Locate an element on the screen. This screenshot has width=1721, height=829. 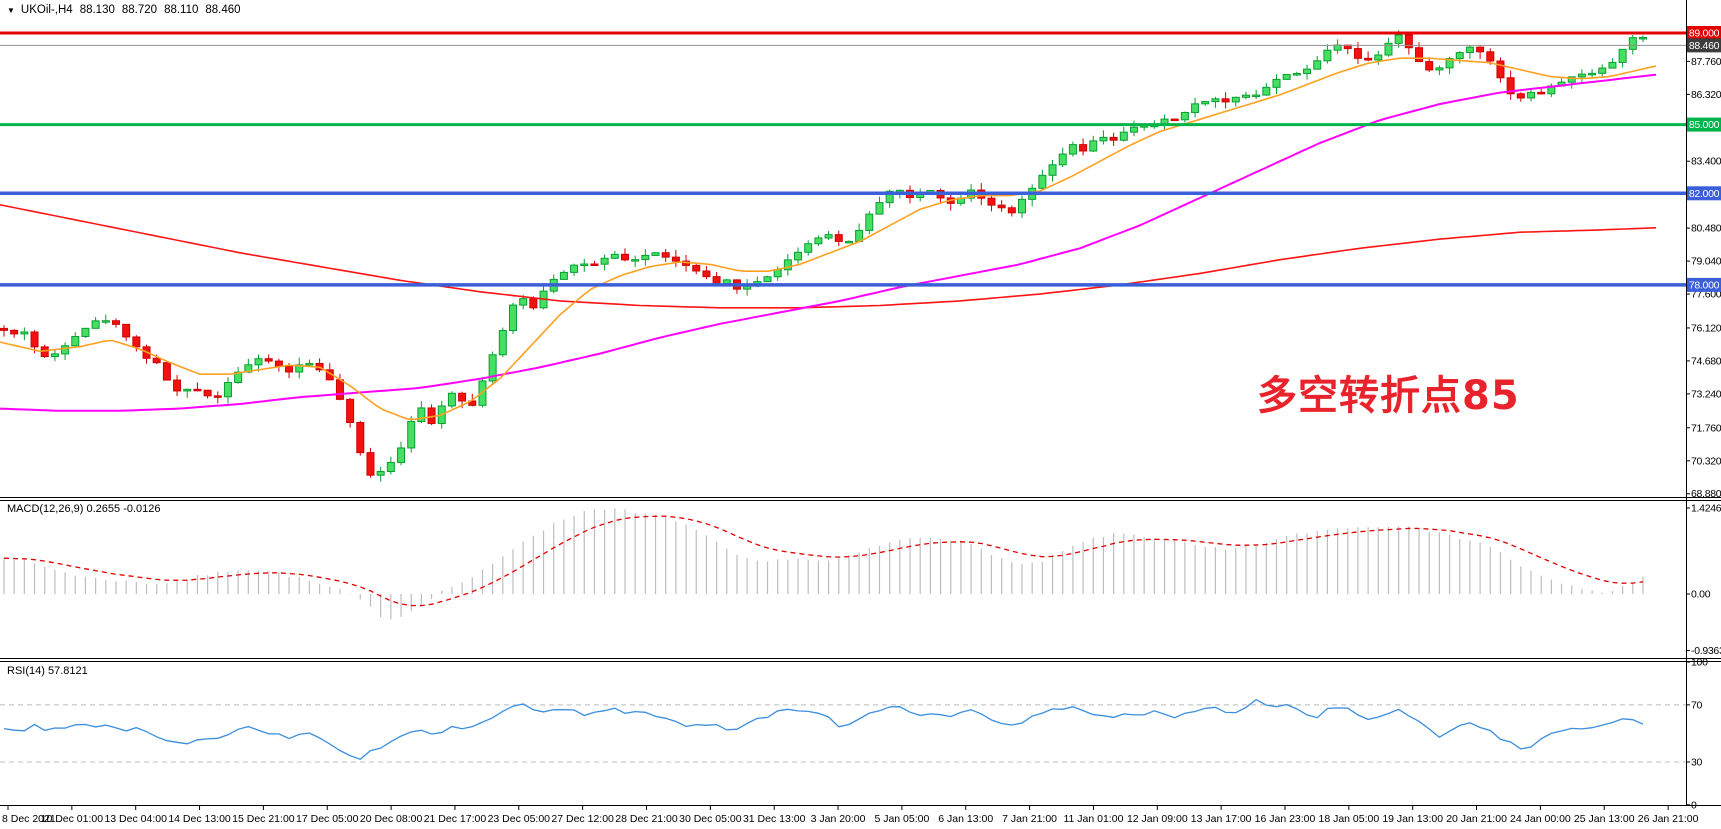
time-tick-label: 28 Dec 21:00 is located at coordinates (646, 819).